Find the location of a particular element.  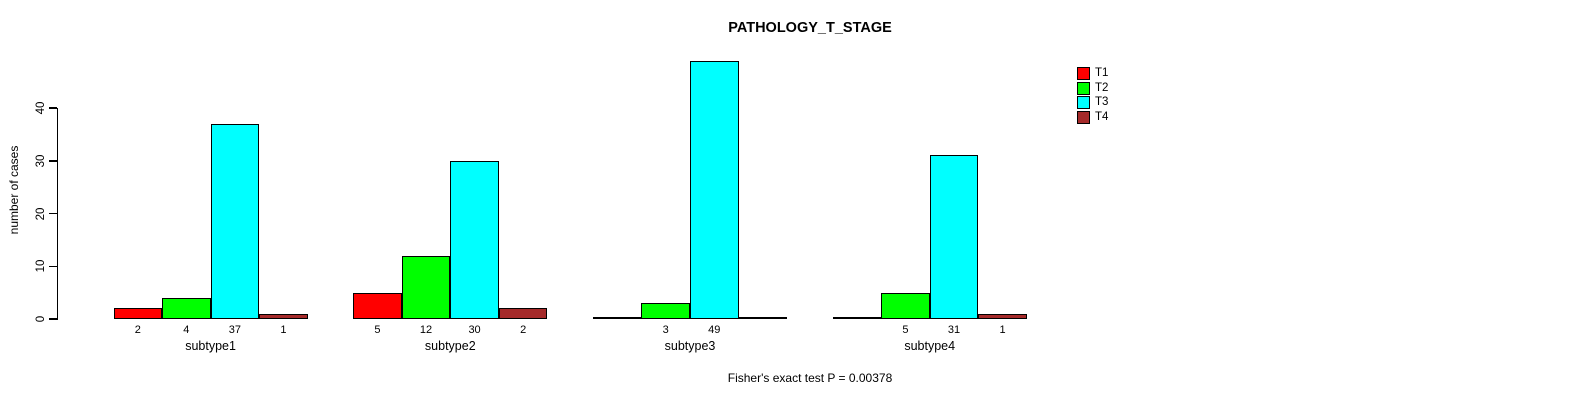

bar-t4-subtype4 is located at coordinates (1002, 316).